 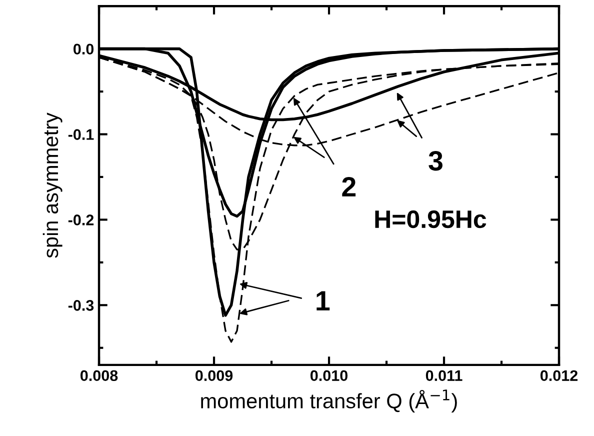 What do you see at coordinates (329, 376) in the screenshot?
I see `x-tick-label: 0.010` at bounding box center [329, 376].